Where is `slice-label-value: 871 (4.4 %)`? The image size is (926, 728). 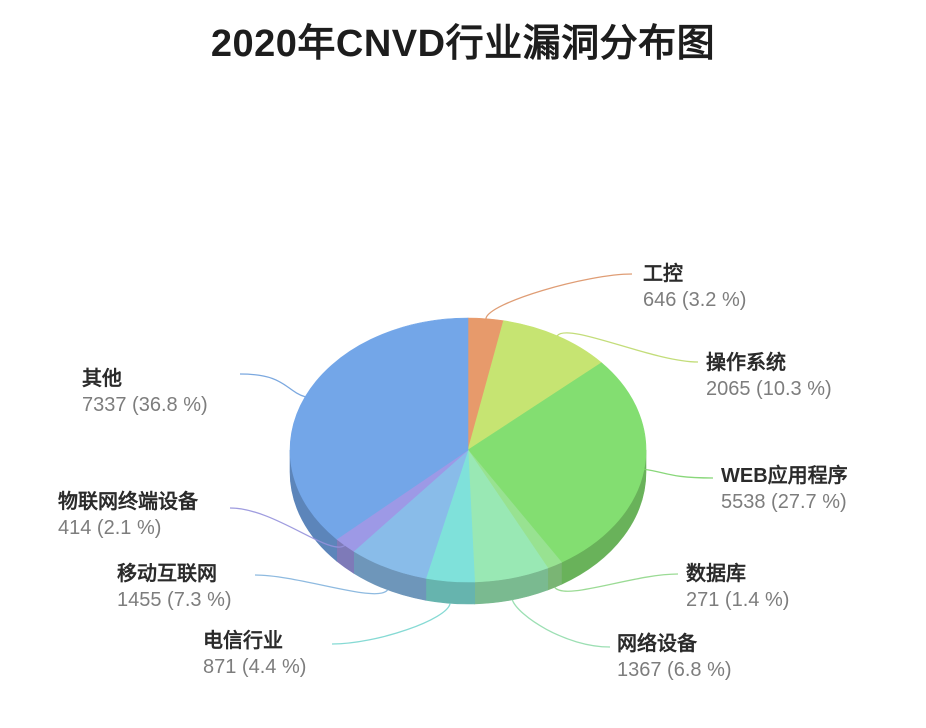 slice-label-value: 871 (4.4 %) is located at coordinates (255, 667).